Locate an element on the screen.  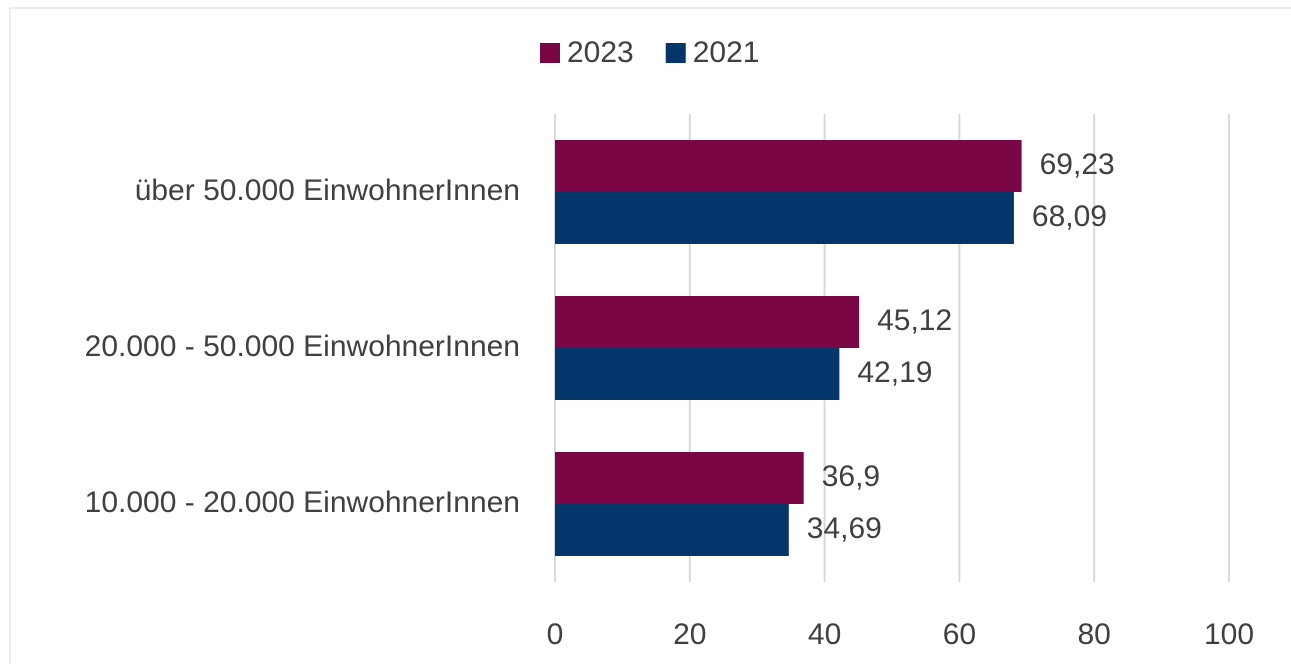
x-tick-label: 80 is located at coordinates (1094, 634).